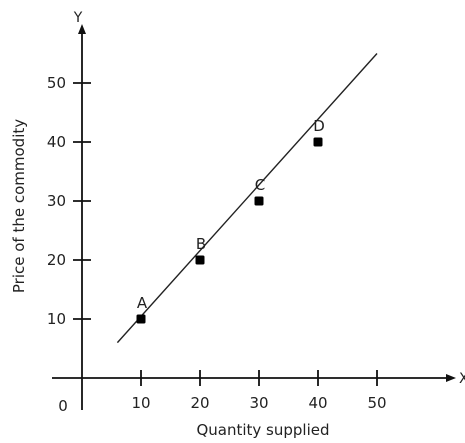 This screenshot has height=443, width=465. I want to click on point-label-d: D, so click(319, 126).